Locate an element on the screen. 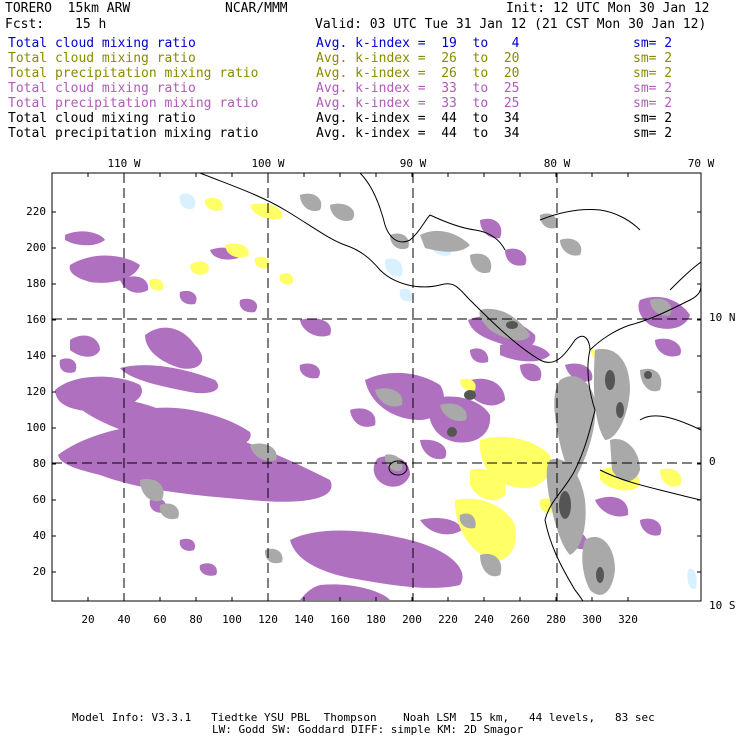  legend-kindex: Avg. k-index = 19 to 4 is located at coordinates (418, 43).